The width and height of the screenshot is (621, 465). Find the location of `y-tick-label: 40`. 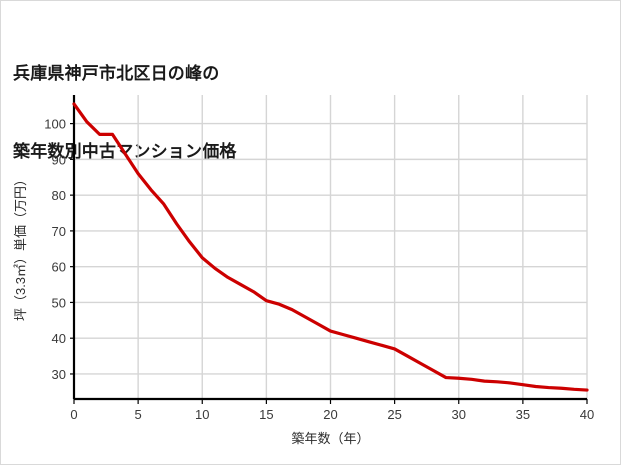

y-tick-label: 40 is located at coordinates (59, 338).